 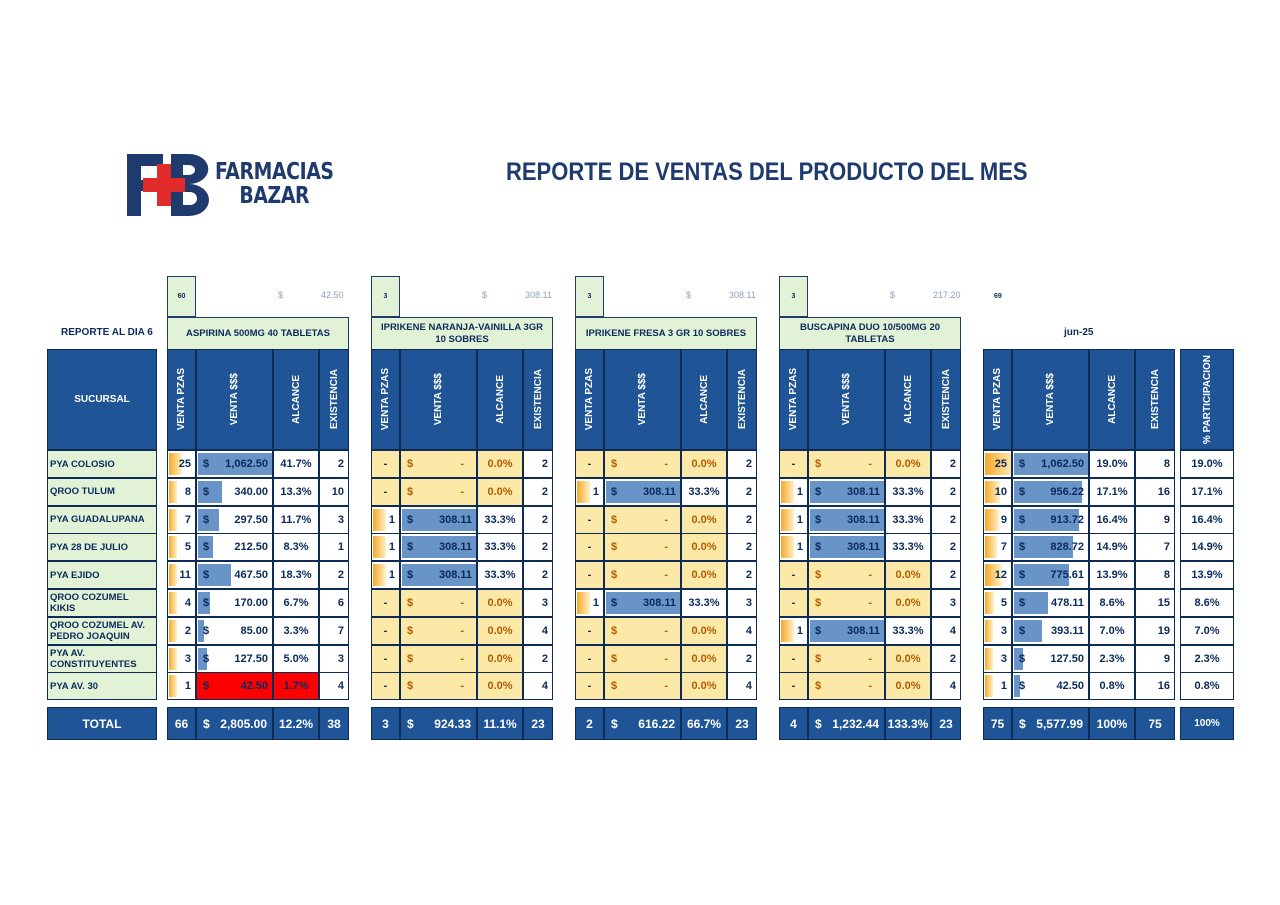 I want to click on participacion-cell: 19.0%, so click(x=1207, y=464).